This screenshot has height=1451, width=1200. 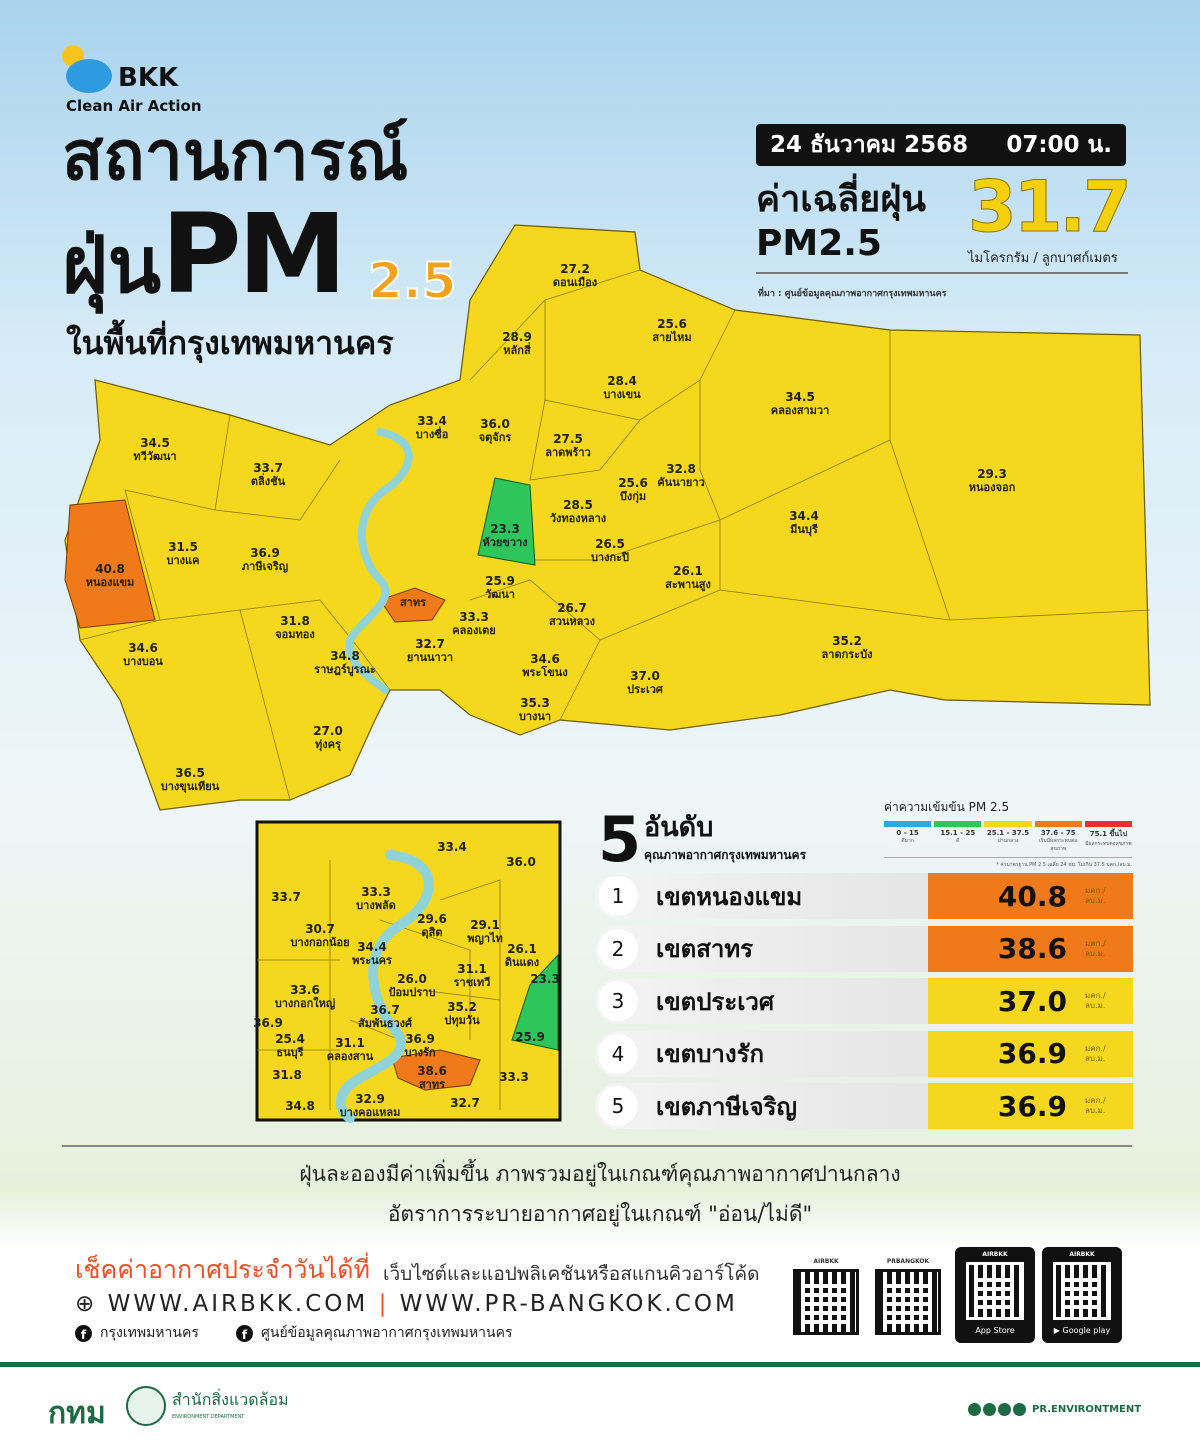 I want to click on qr-label: AIRBKK, so click(x=826, y=1261).